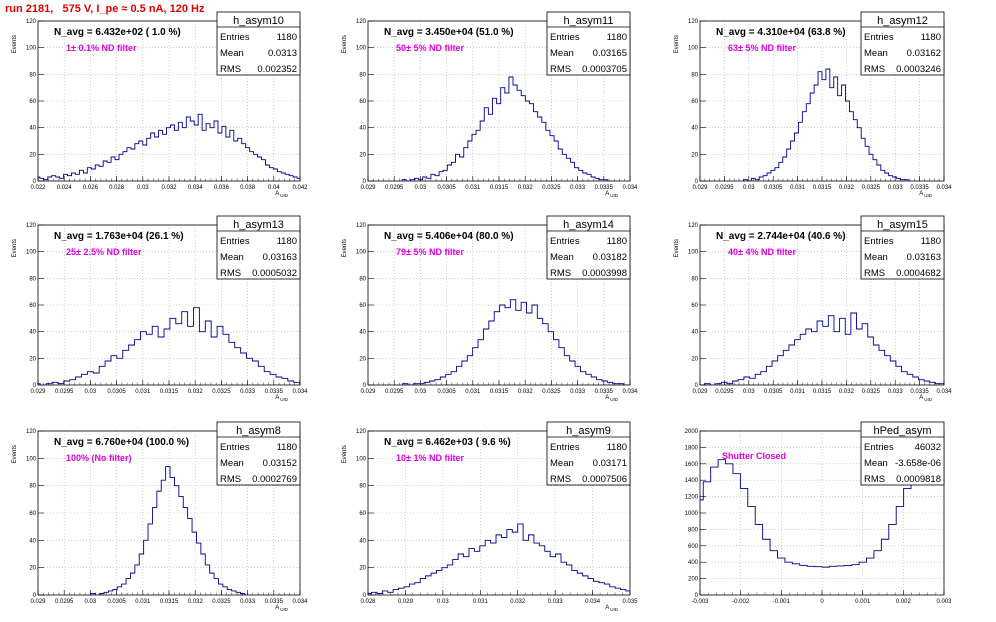 The image size is (996, 622). What do you see at coordinates (693, 530) in the screenshot?
I see `y-tick-label: 800` at bounding box center [693, 530].